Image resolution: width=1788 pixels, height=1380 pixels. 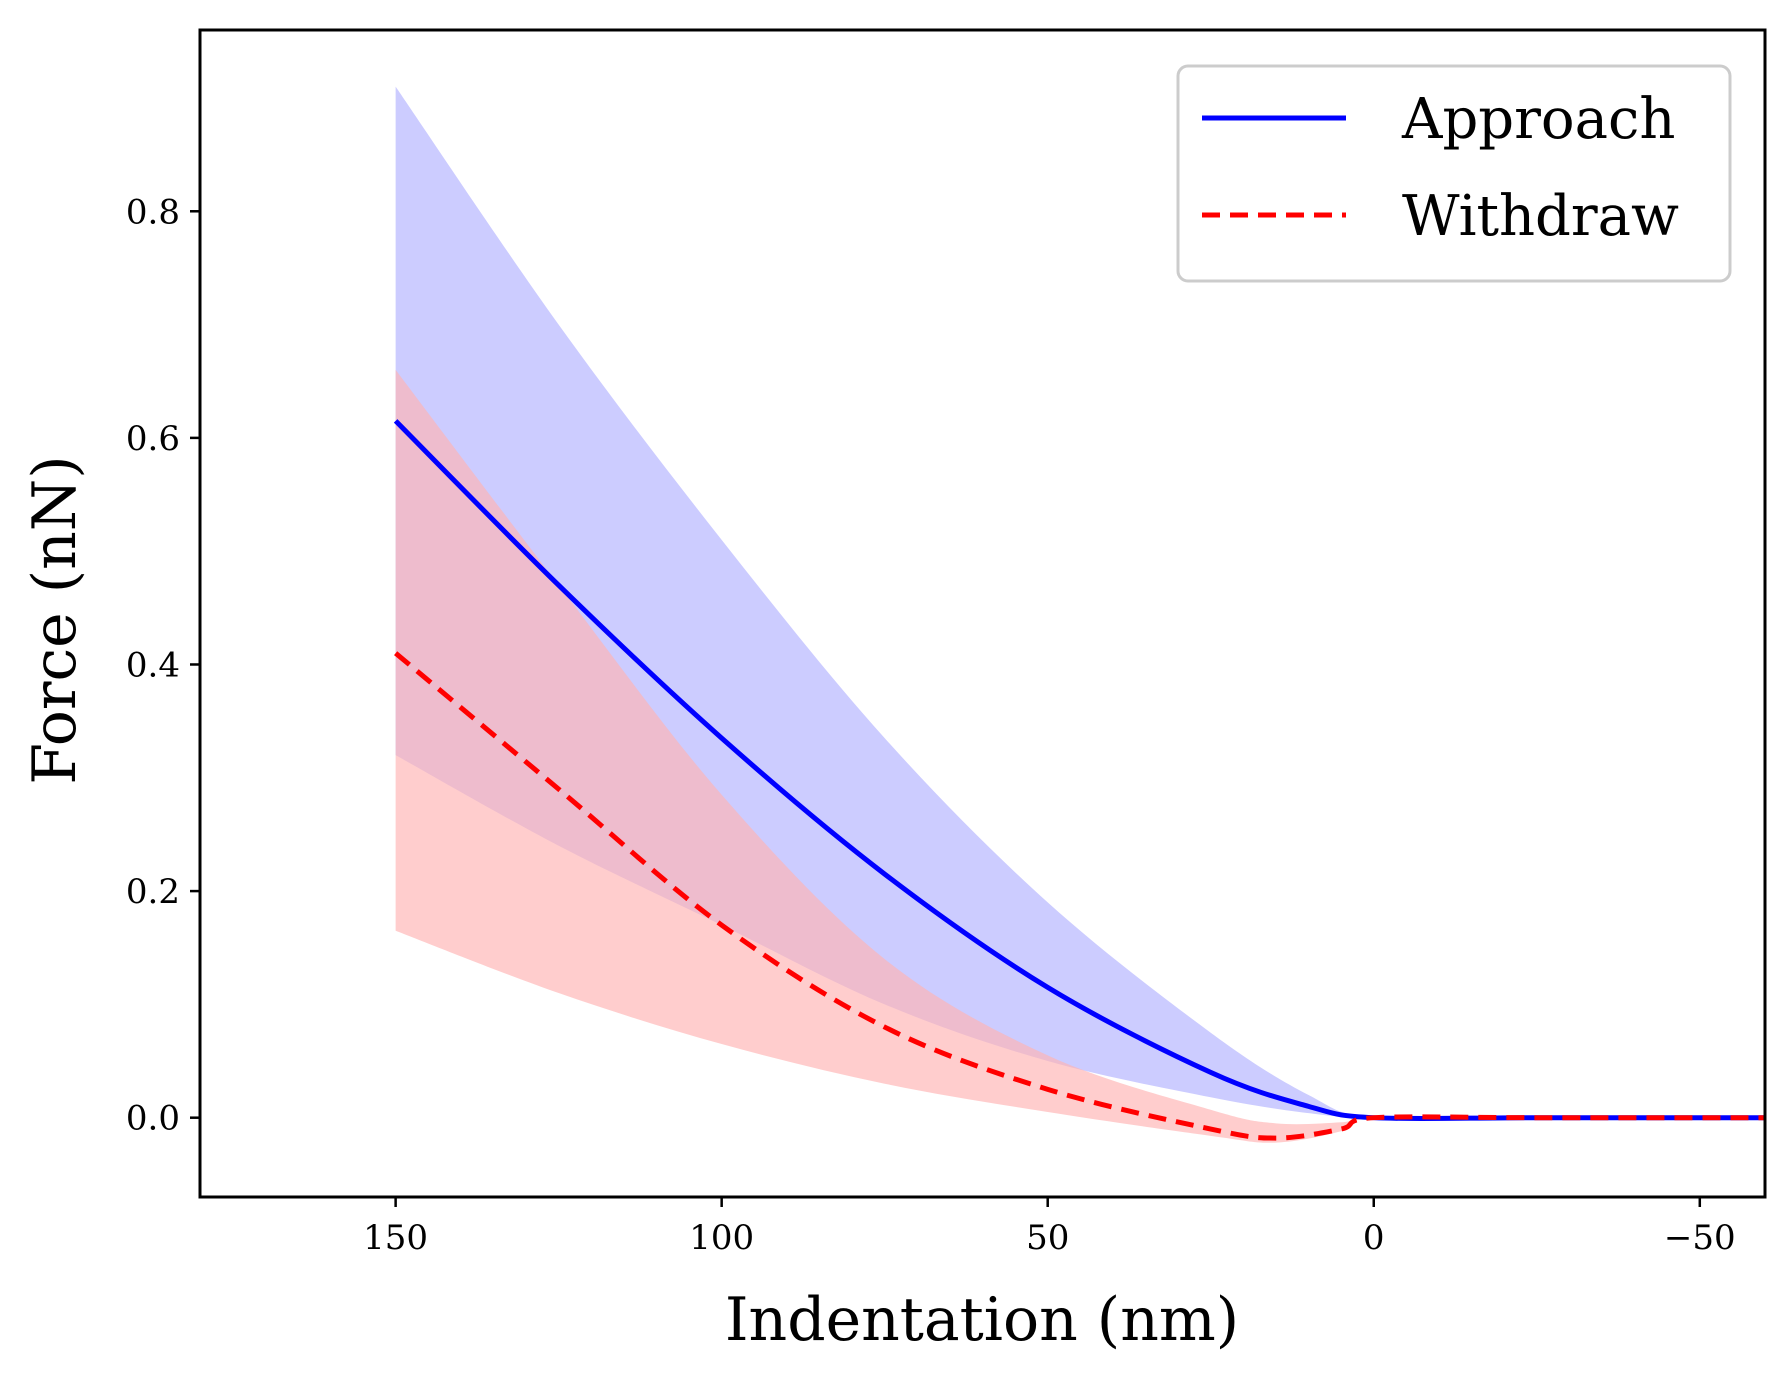 What do you see at coordinates (1454, 173) in the screenshot?
I see `legend: Approach Withdraw` at bounding box center [1454, 173].